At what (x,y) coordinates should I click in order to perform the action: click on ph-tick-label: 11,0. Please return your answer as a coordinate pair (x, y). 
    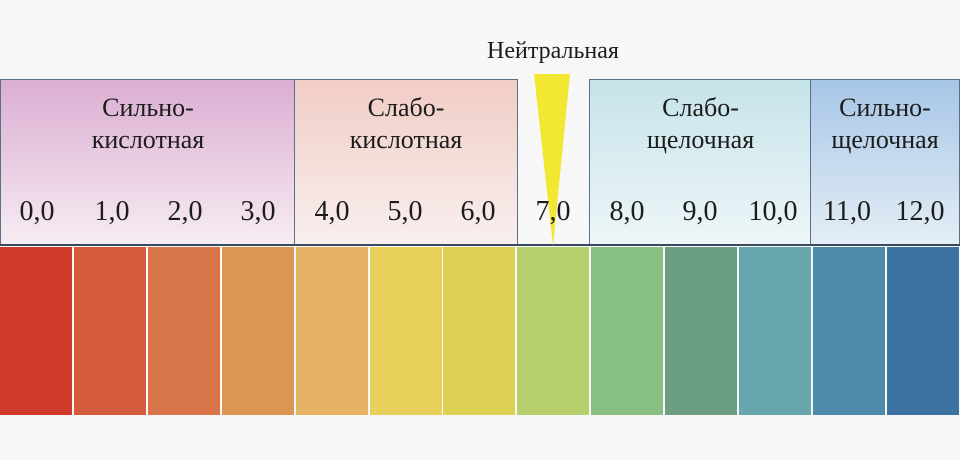
    Looking at the image, I should click on (847, 211).